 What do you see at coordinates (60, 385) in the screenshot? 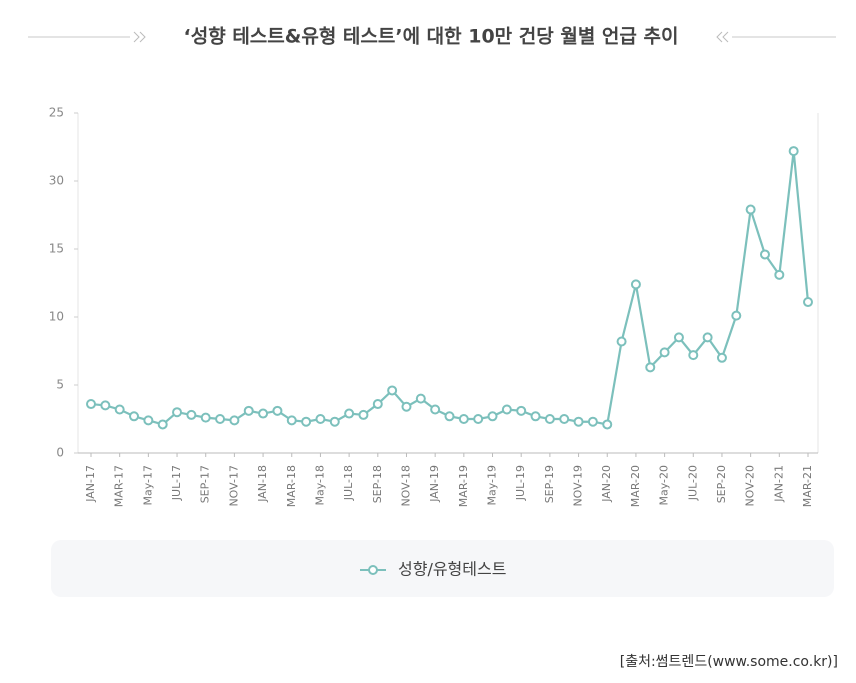
I see `y-tick-label: 5` at bounding box center [60, 385].